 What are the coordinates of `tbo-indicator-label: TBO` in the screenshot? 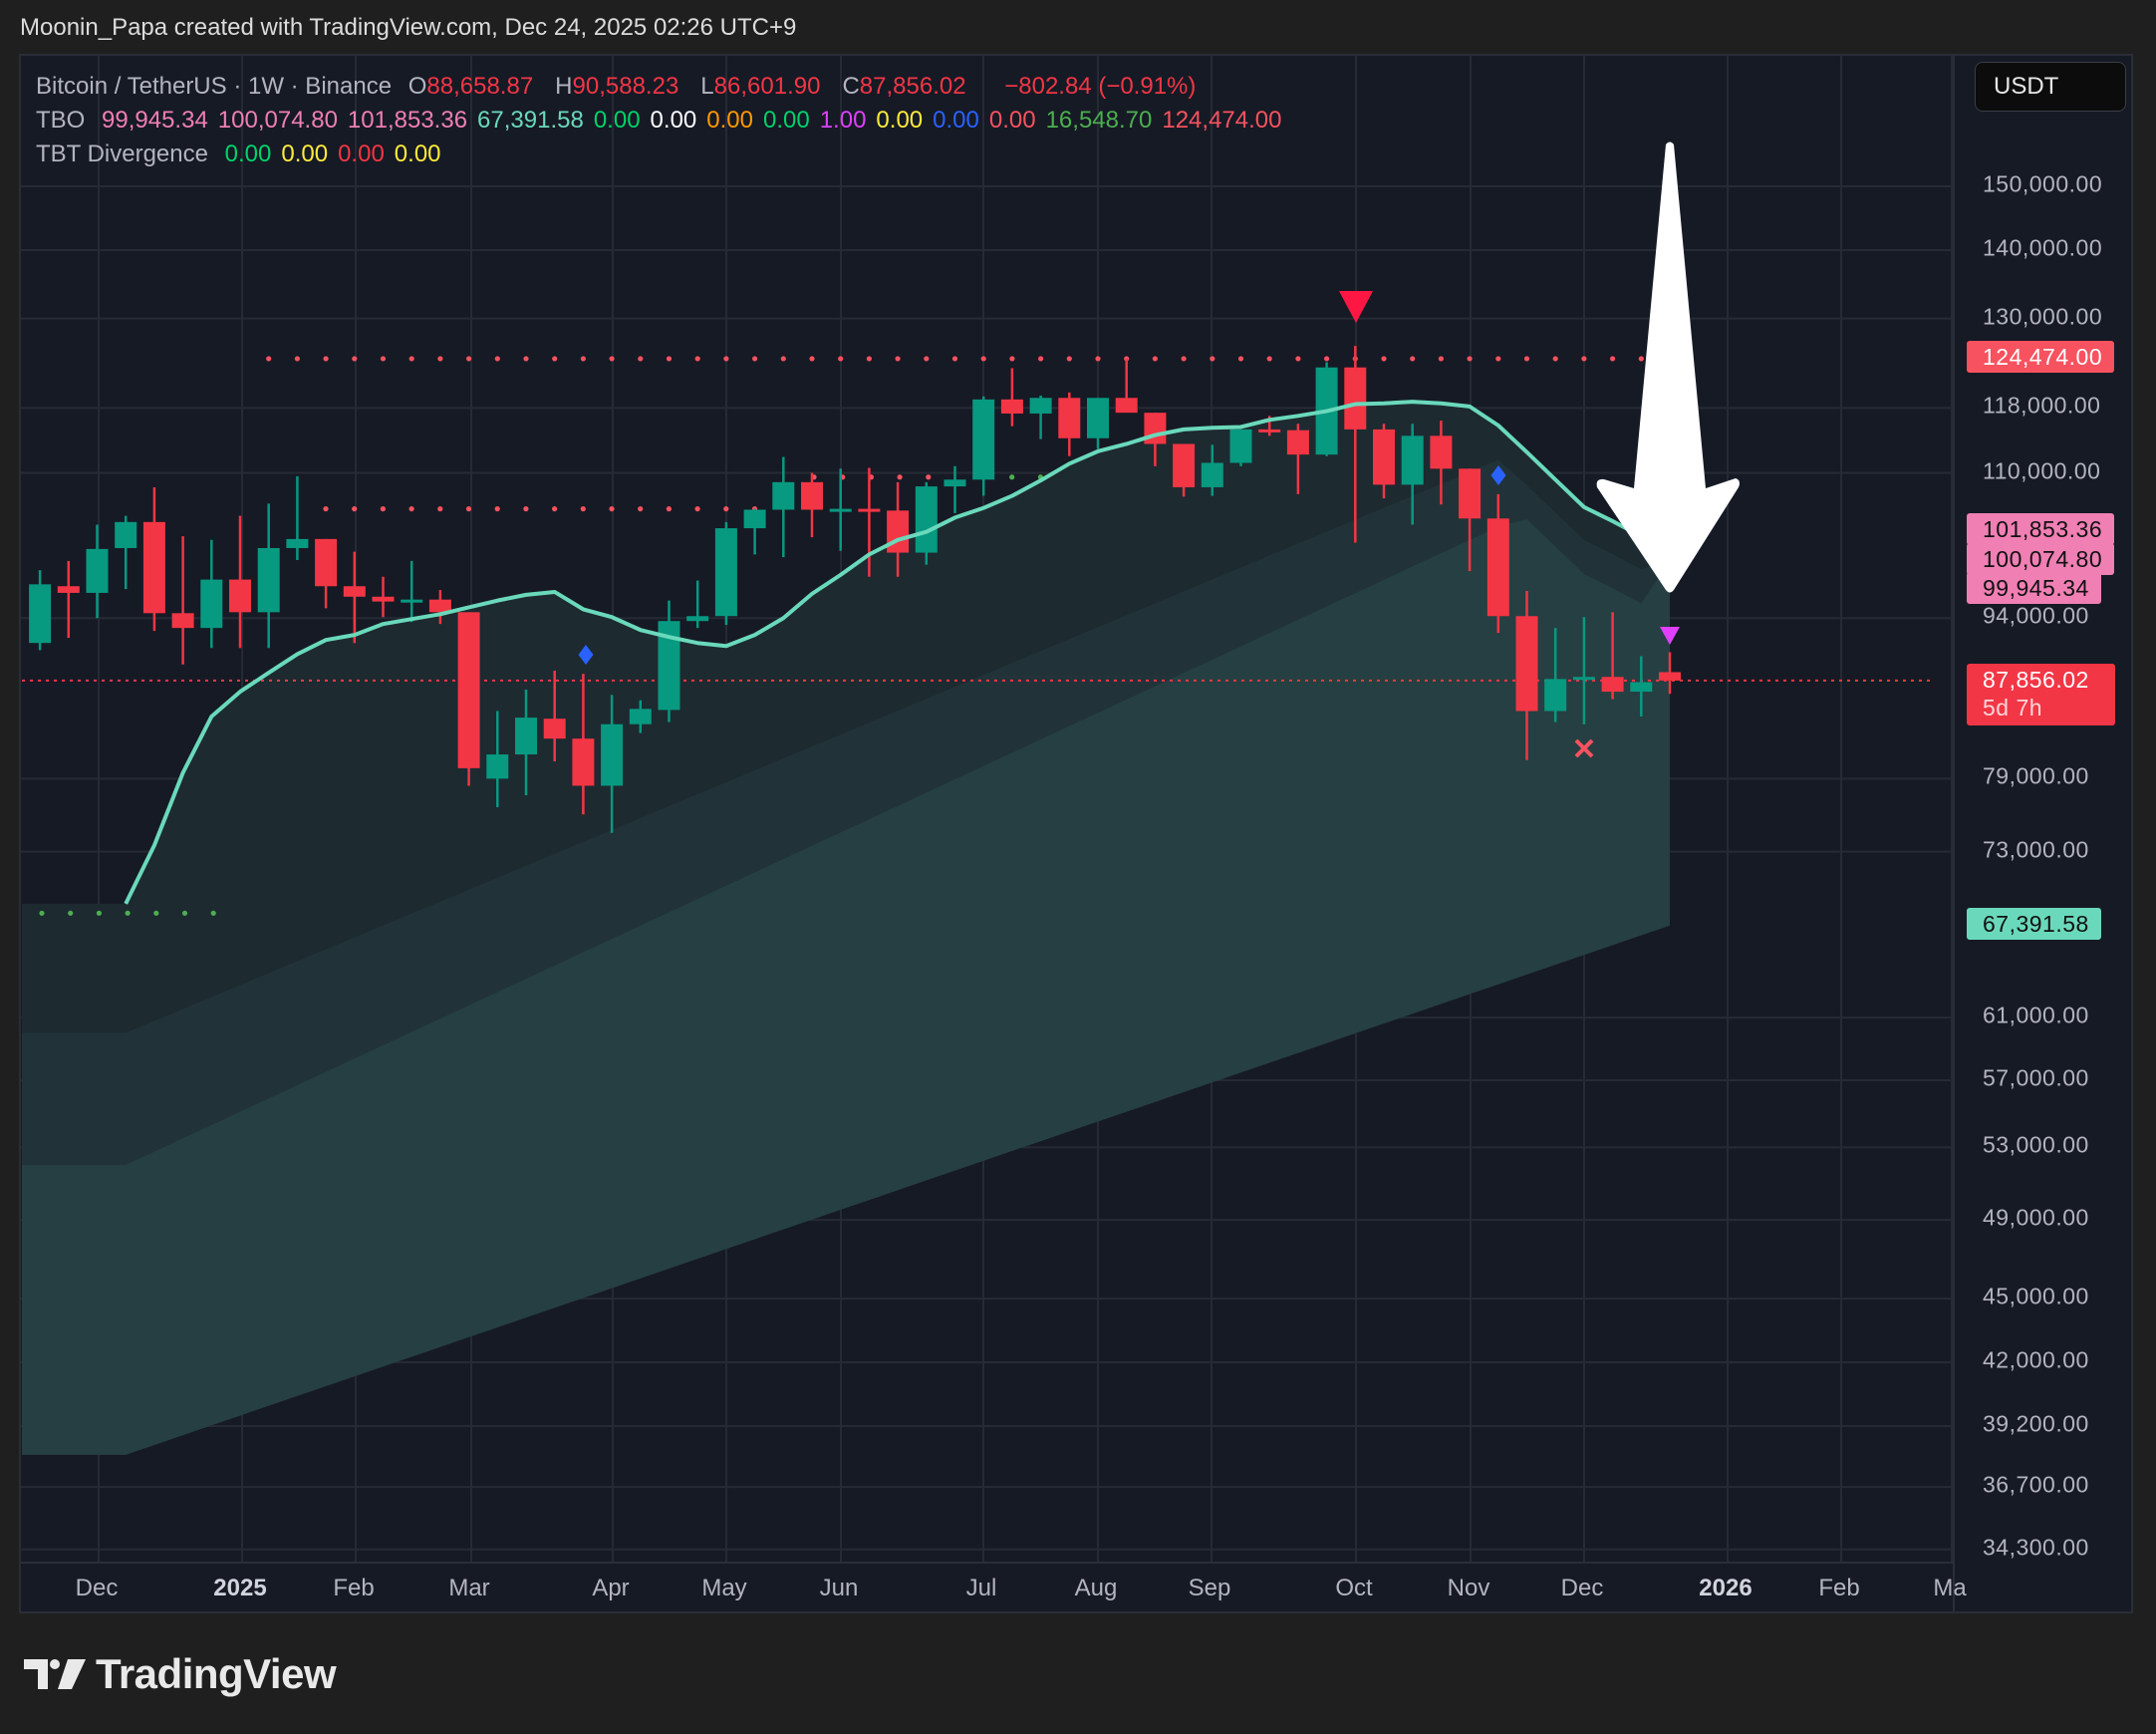 It's located at (61, 121).